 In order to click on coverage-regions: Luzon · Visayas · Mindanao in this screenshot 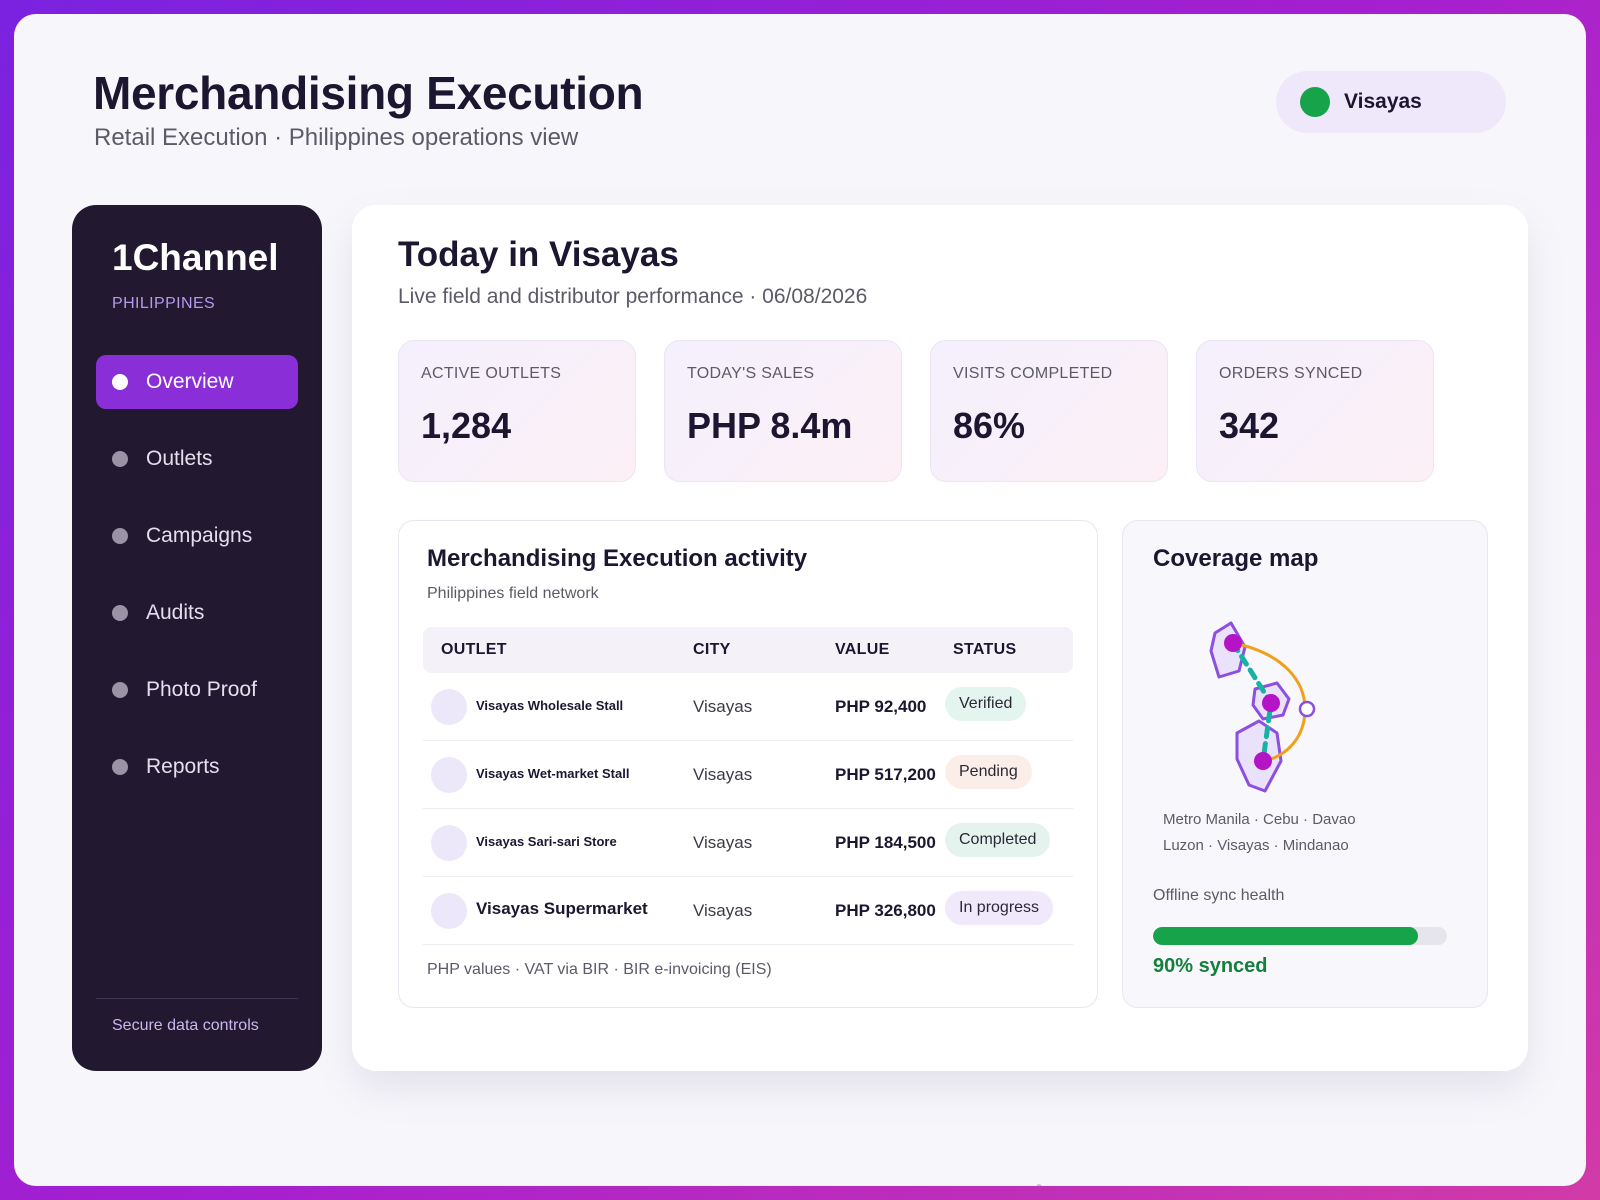, I will do `click(1256, 845)`.